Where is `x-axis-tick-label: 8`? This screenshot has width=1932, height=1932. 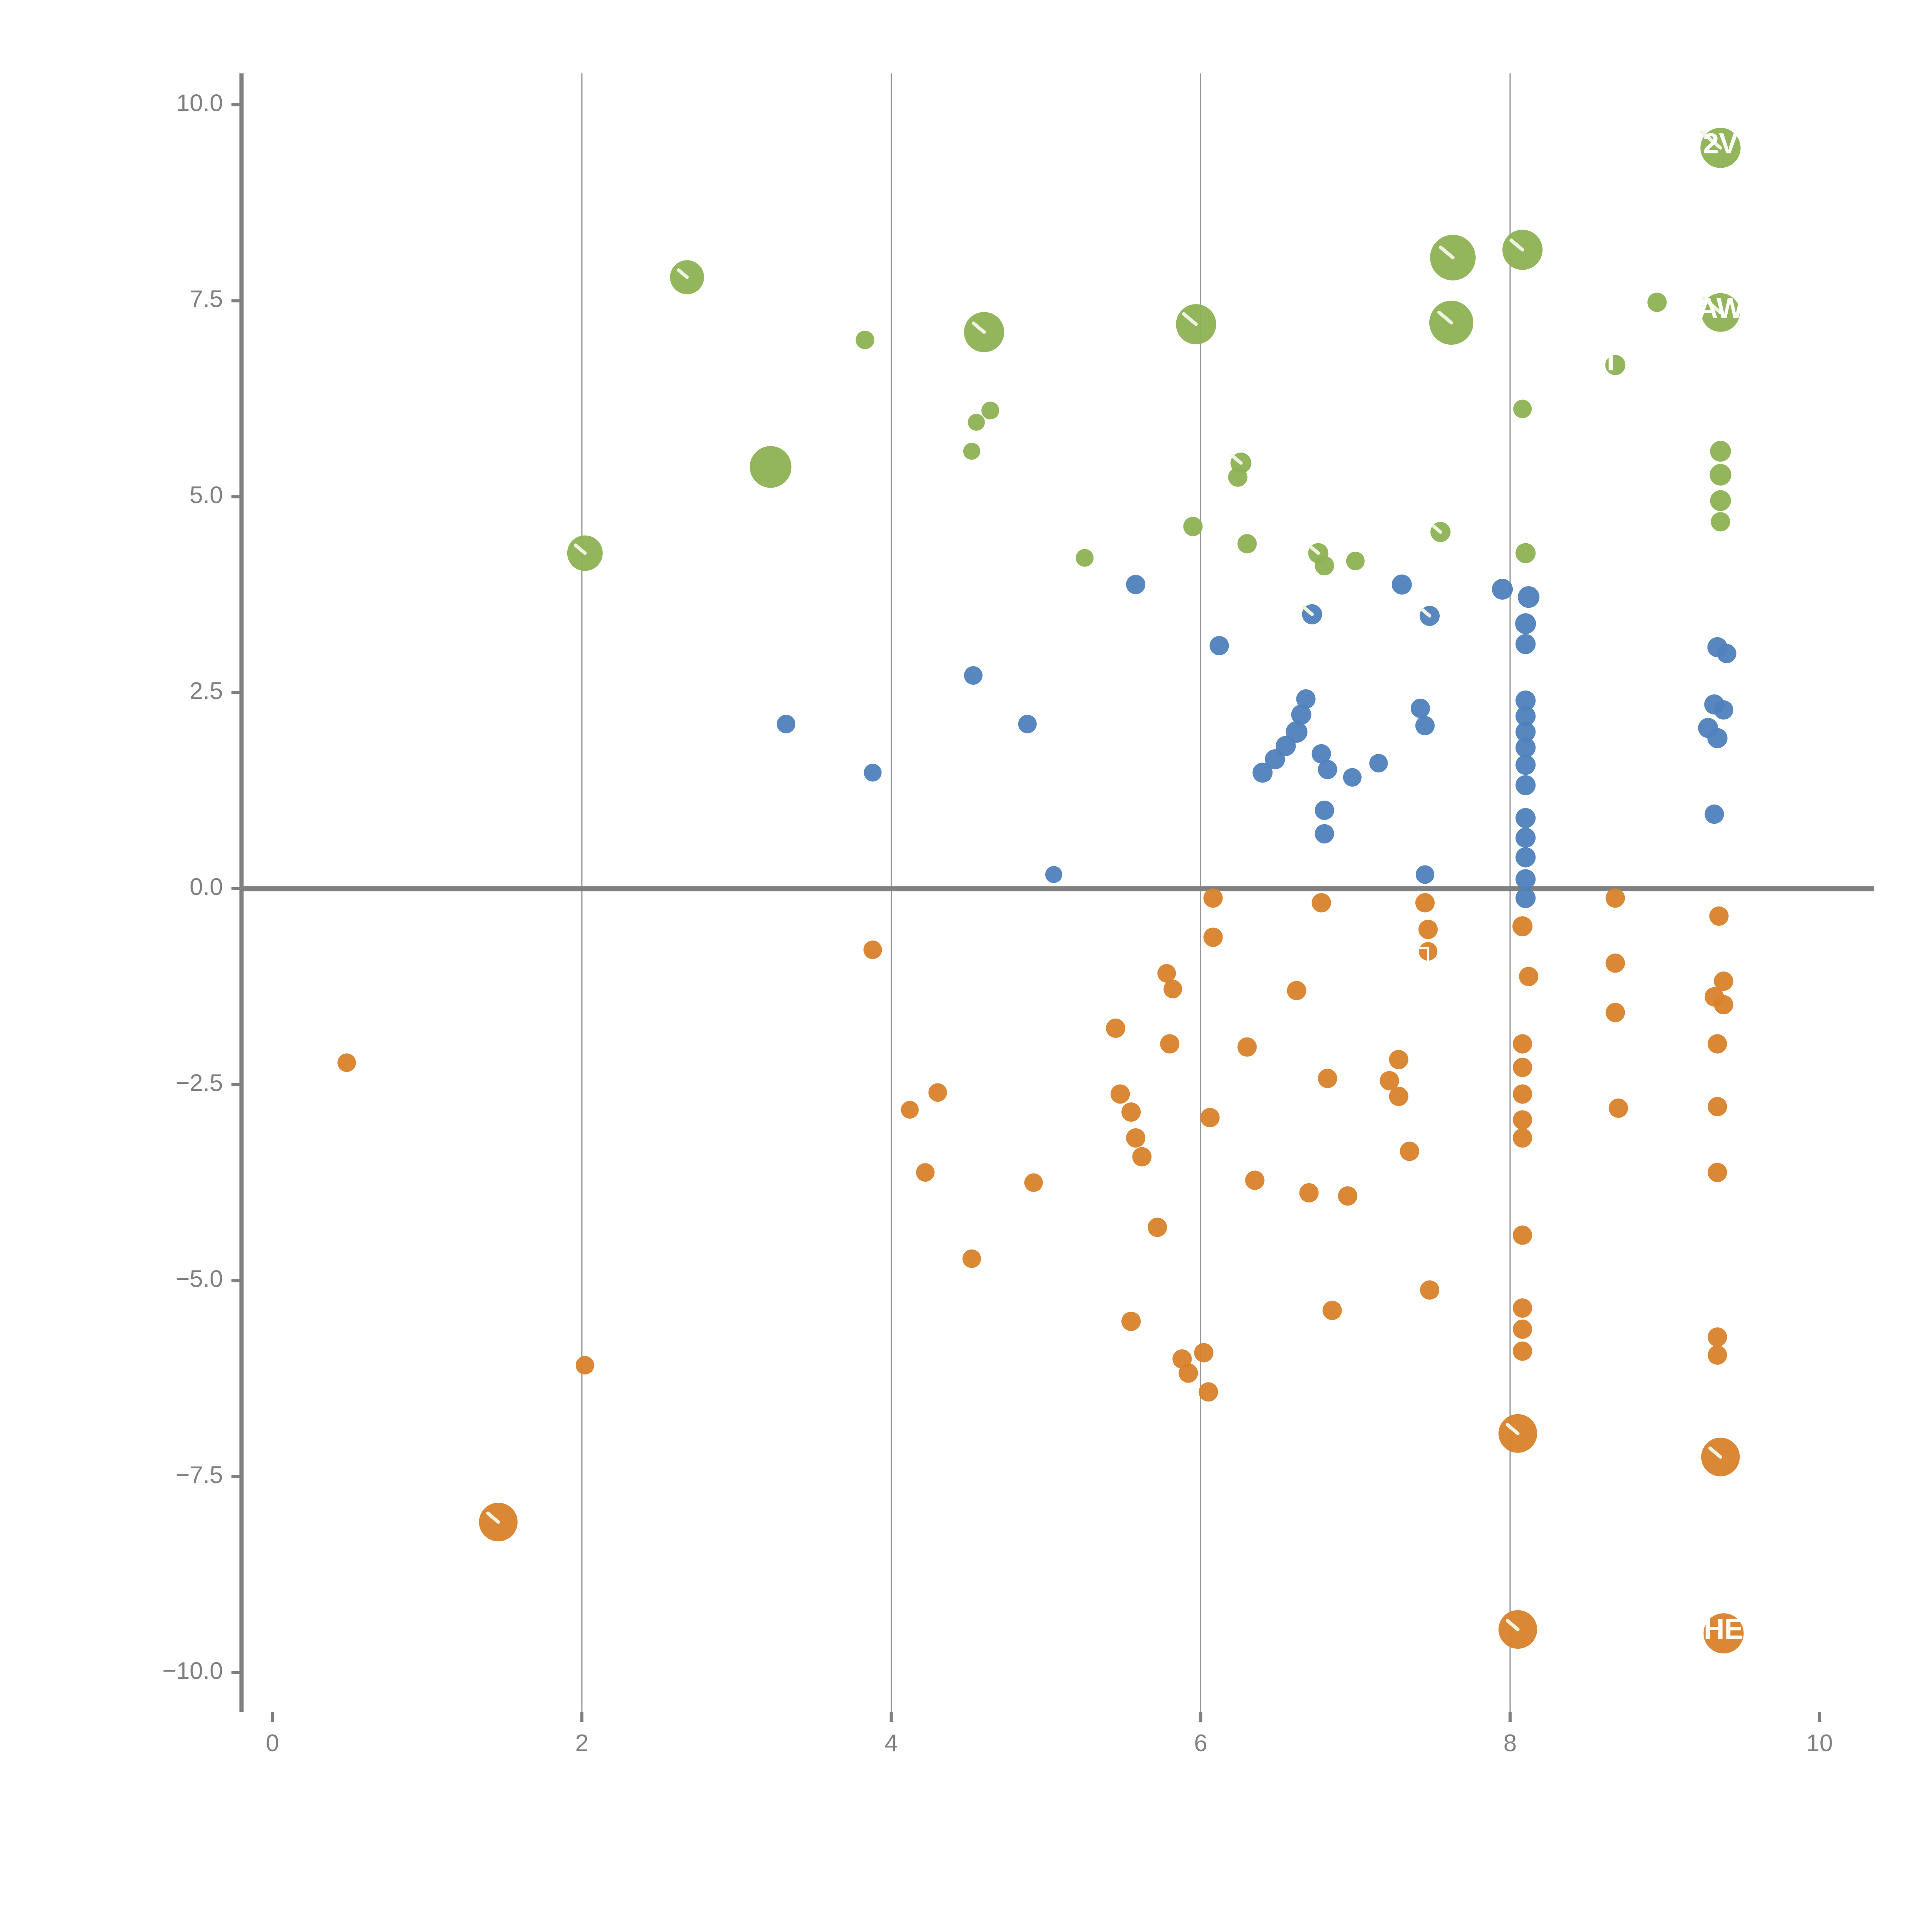 x-axis-tick-label: 8 is located at coordinates (1510, 1743).